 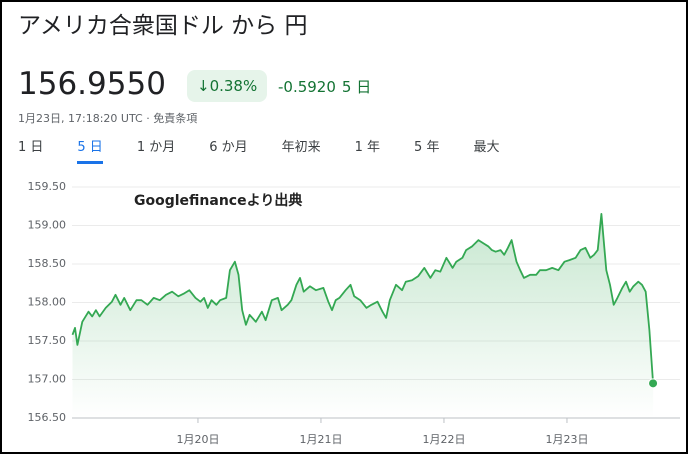 What do you see at coordinates (163, 26) in the screenshot?
I see `page-title: アメリカ合衆国ドル から 円` at bounding box center [163, 26].